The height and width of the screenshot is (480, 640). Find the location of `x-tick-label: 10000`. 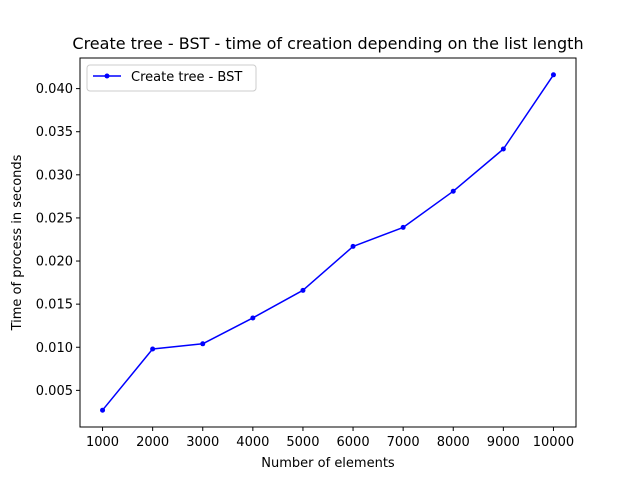

x-tick-label: 10000 is located at coordinates (553, 442).